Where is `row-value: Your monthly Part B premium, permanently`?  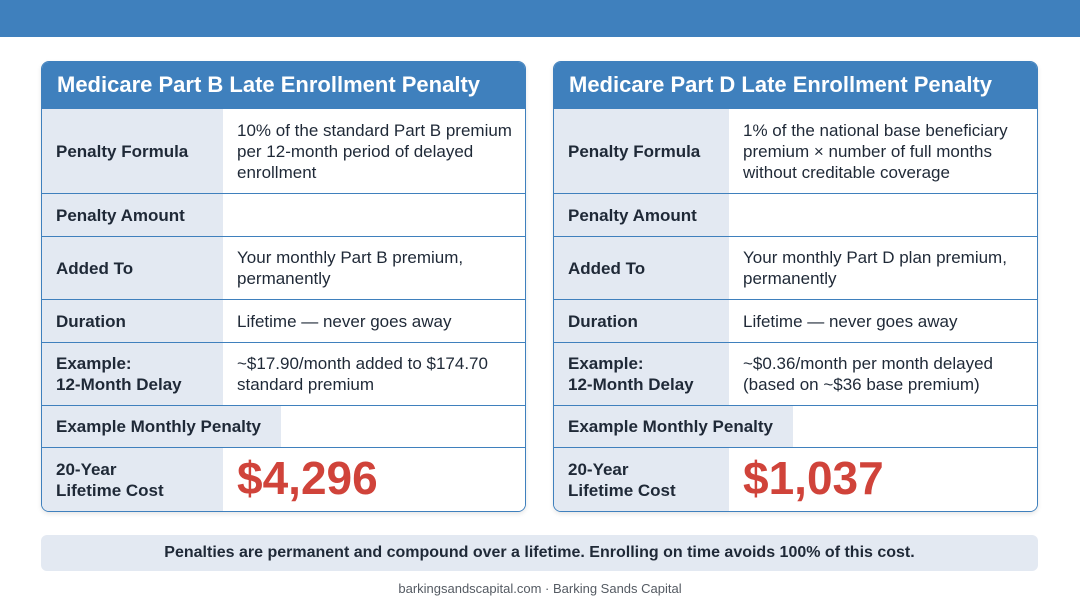 row-value: Your monthly Part B premium, permanently is located at coordinates (374, 268).